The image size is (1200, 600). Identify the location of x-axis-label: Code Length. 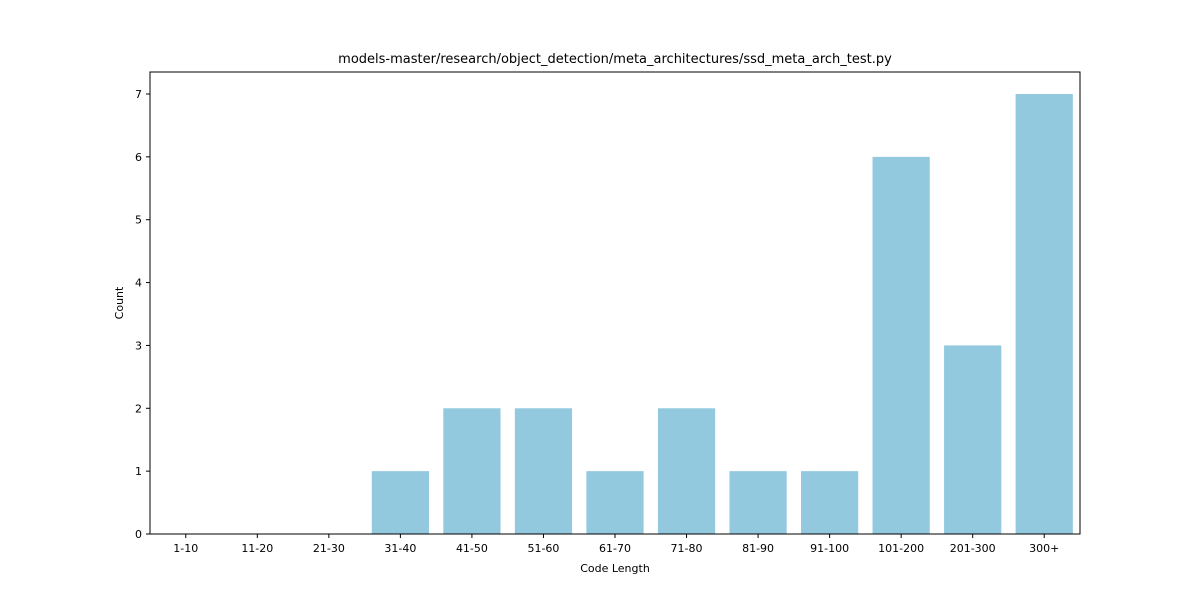
(615, 568).